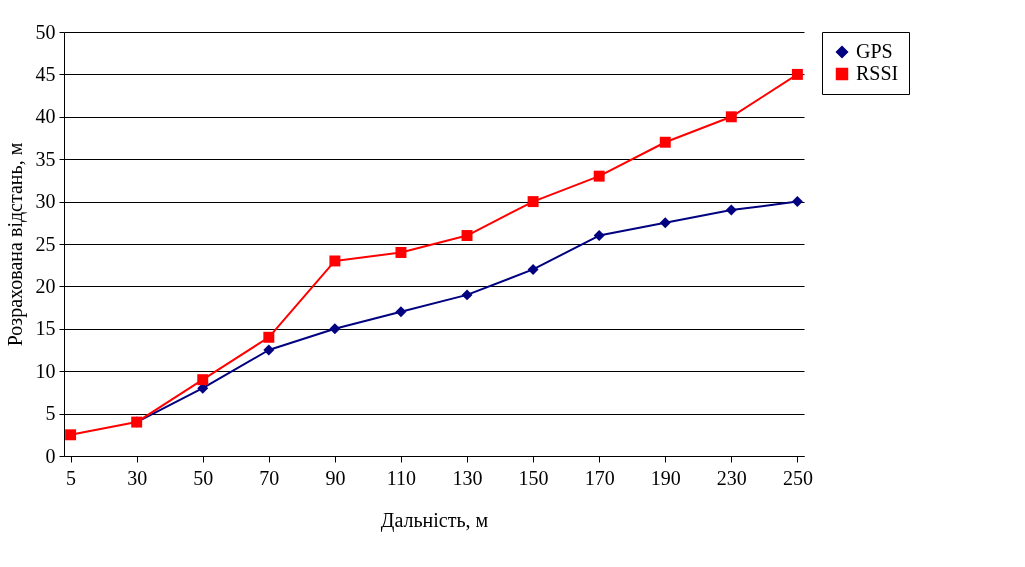 This screenshot has height=567, width=1025. Describe the element at coordinates (45, 116) in the screenshot. I see `y-tick-label: 40` at that location.